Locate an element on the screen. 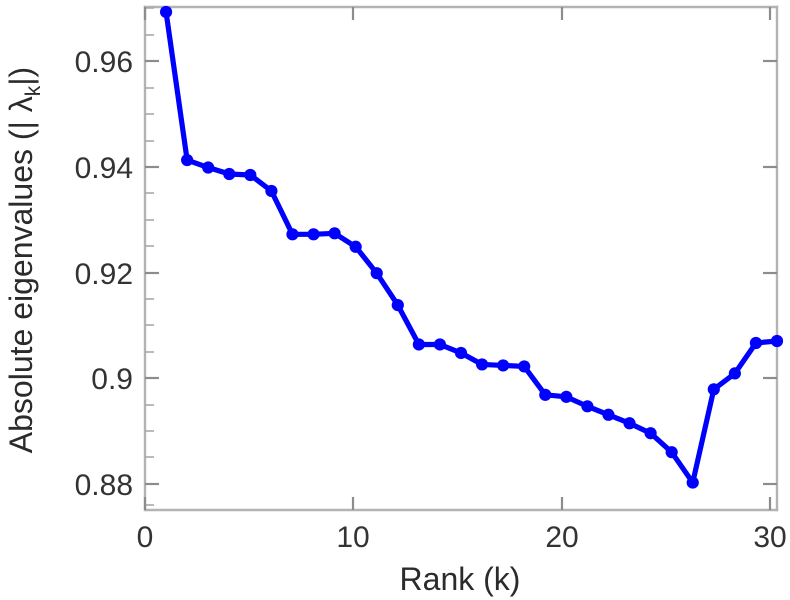 This screenshot has width=790, height=600. y-axis-title-subscript: k is located at coordinates (33, 90).